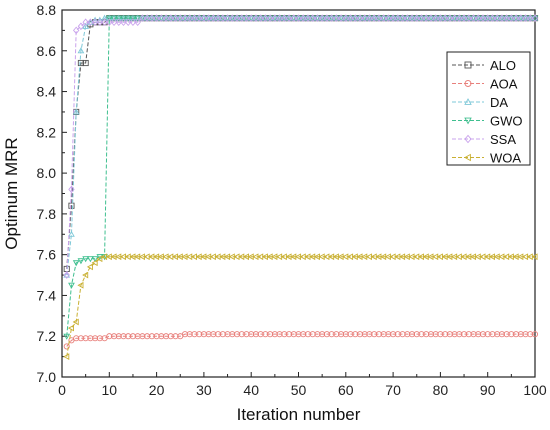  I want to click on x-tick-label: 10, so click(110, 390).